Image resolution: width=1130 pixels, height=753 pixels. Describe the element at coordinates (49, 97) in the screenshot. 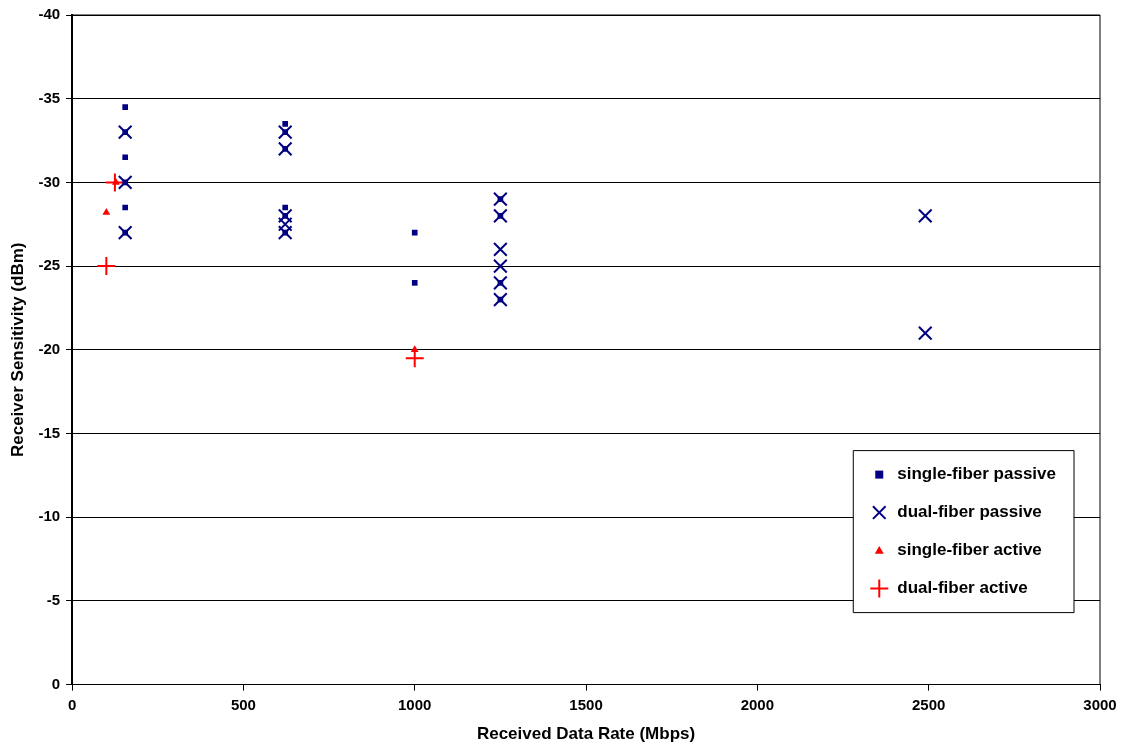

I see `y-tick-label: -35` at that location.